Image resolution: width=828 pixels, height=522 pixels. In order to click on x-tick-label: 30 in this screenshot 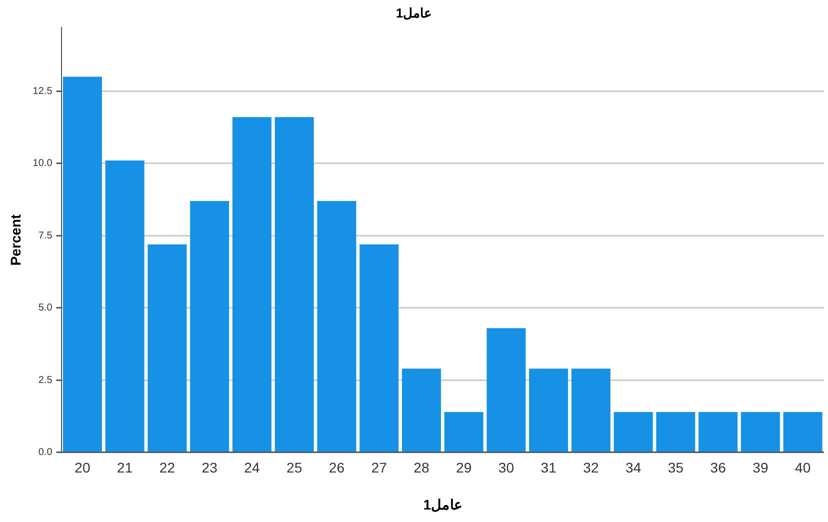, I will do `click(506, 468)`.